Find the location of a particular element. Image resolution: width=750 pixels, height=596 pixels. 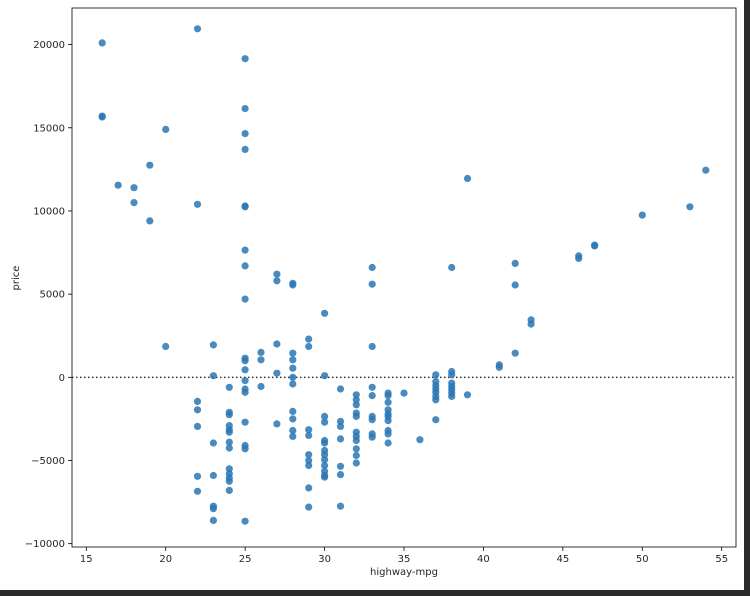

x-tick-label: 30 is located at coordinates (324, 559).